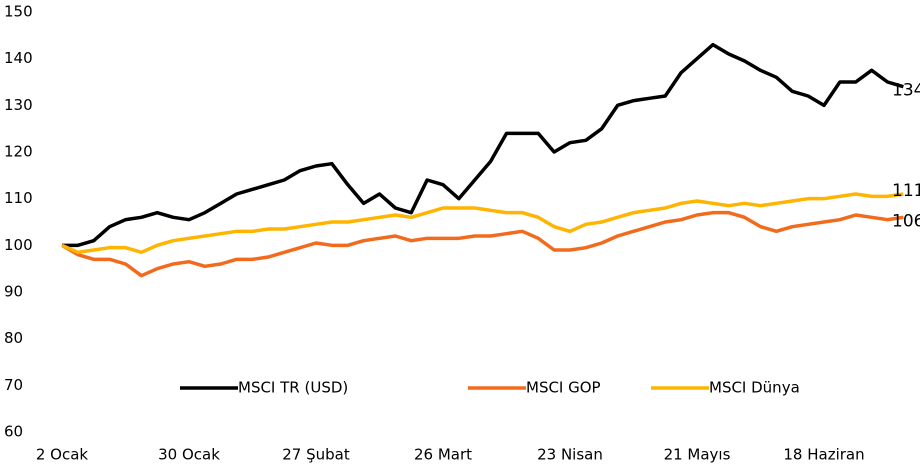  What do you see at coordinates (13, 338) in the screenshot?
I see `y-tick-label: 80` at bounding box center [13, 338].